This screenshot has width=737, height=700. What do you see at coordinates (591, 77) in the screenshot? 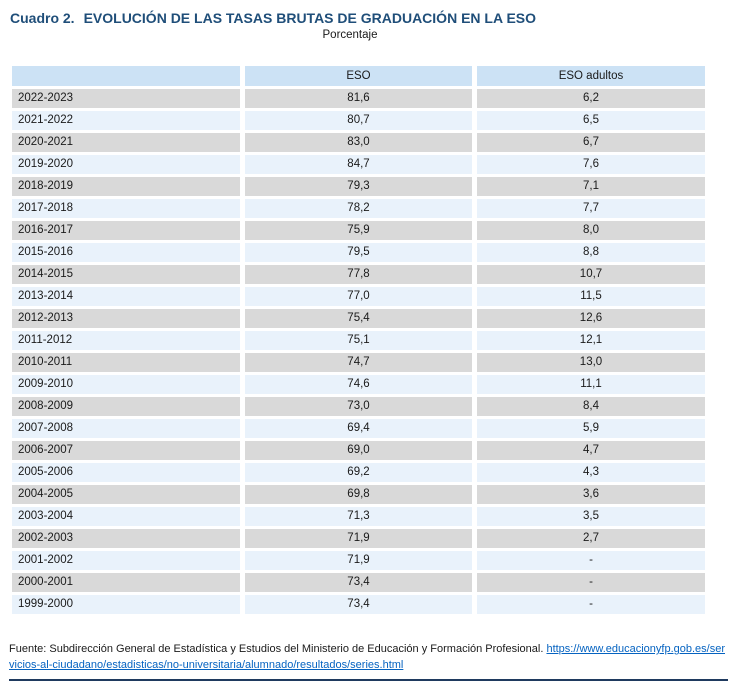
I see `header-eso-adultos: ESO adultos` at bounding box center [591, 77].